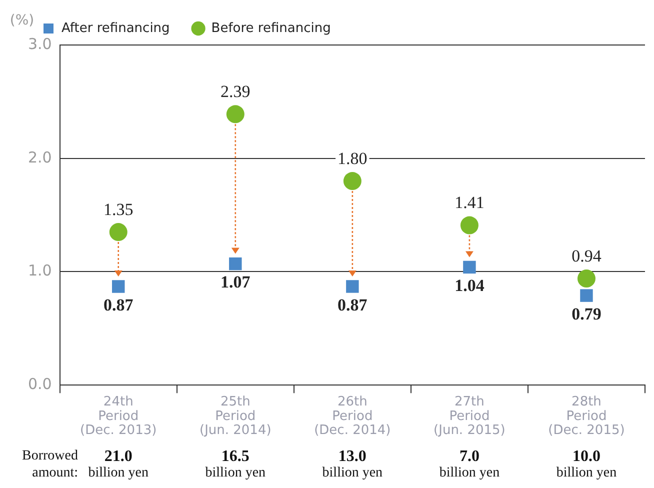  What do you see at coordinates (353, 158) in the screenshot?
I see `data-label: 1.80` at bounding box center [353, 158].